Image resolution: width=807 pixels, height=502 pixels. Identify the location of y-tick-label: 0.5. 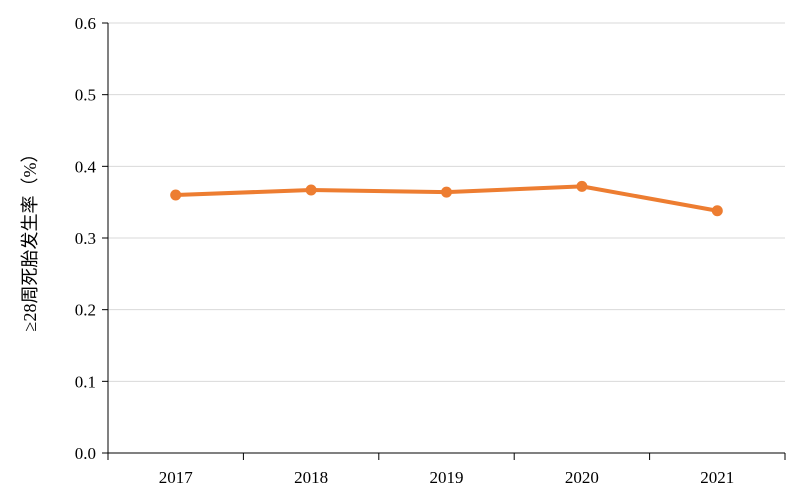
(85, 95).